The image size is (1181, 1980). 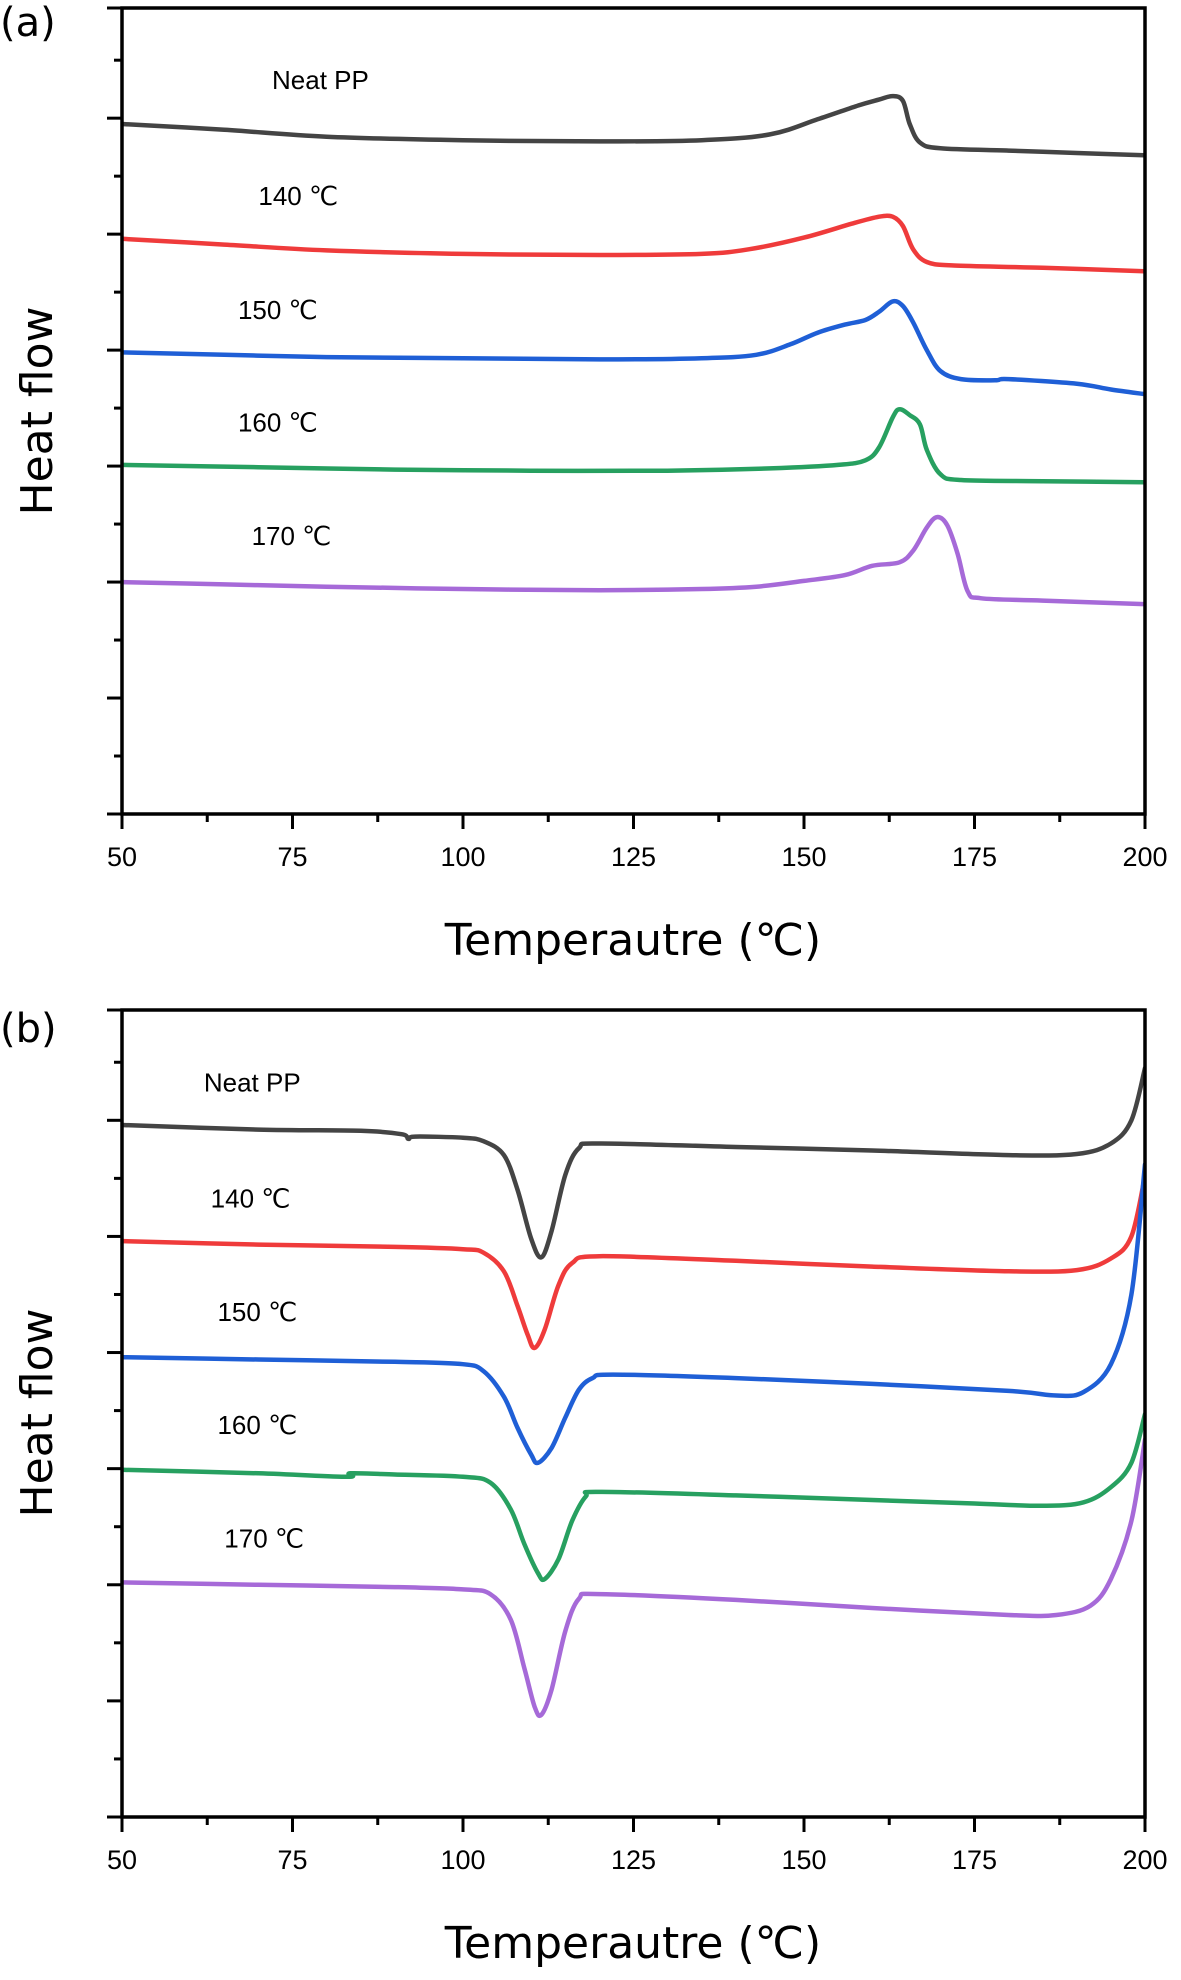 What do you see at coordinates (28, 23) in the screenshot?
I see `panel-label: (a)` at bounding box center [28, 23].